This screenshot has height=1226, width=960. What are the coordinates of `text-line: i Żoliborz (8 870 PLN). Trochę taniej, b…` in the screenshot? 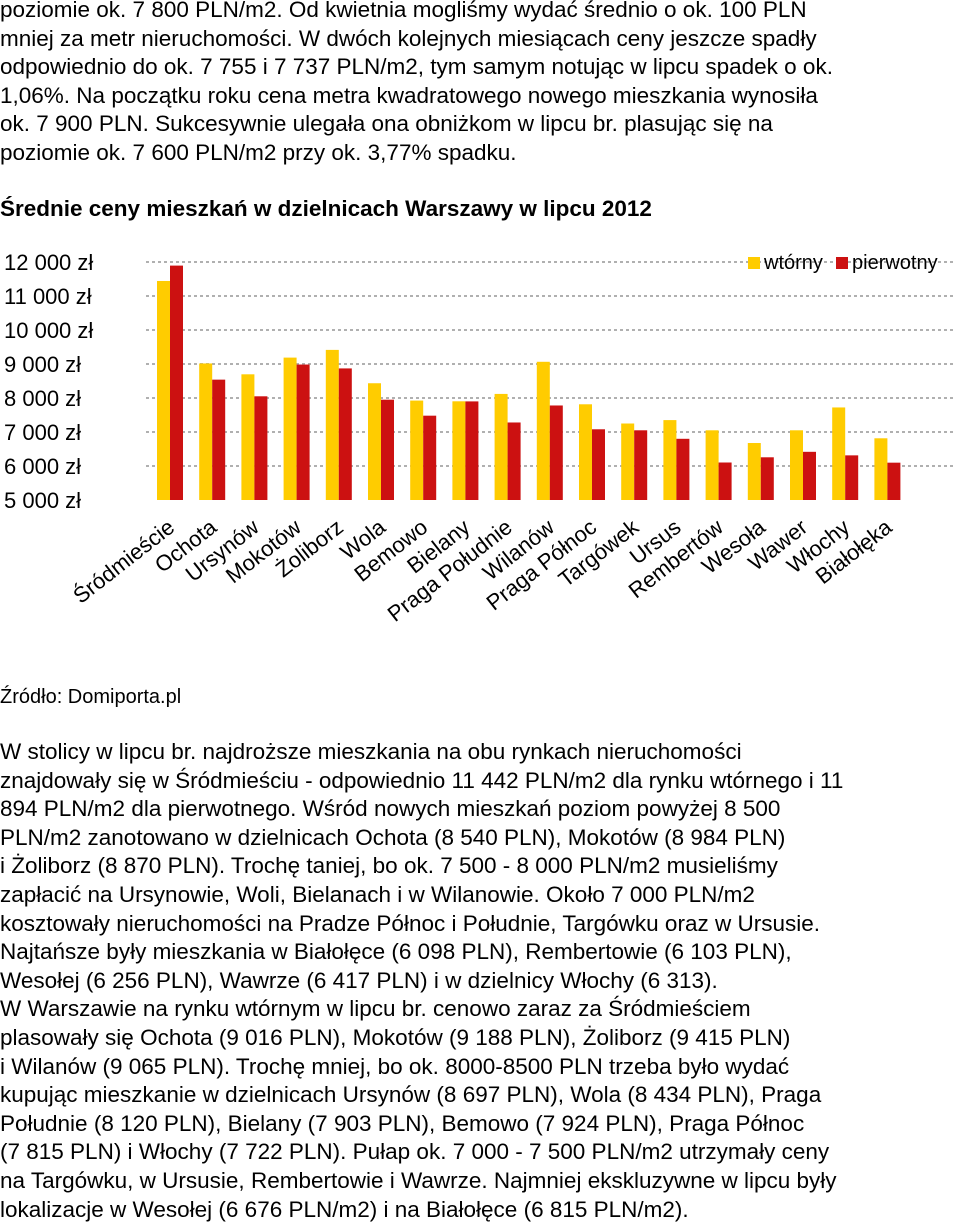 It's located at (389, 866).